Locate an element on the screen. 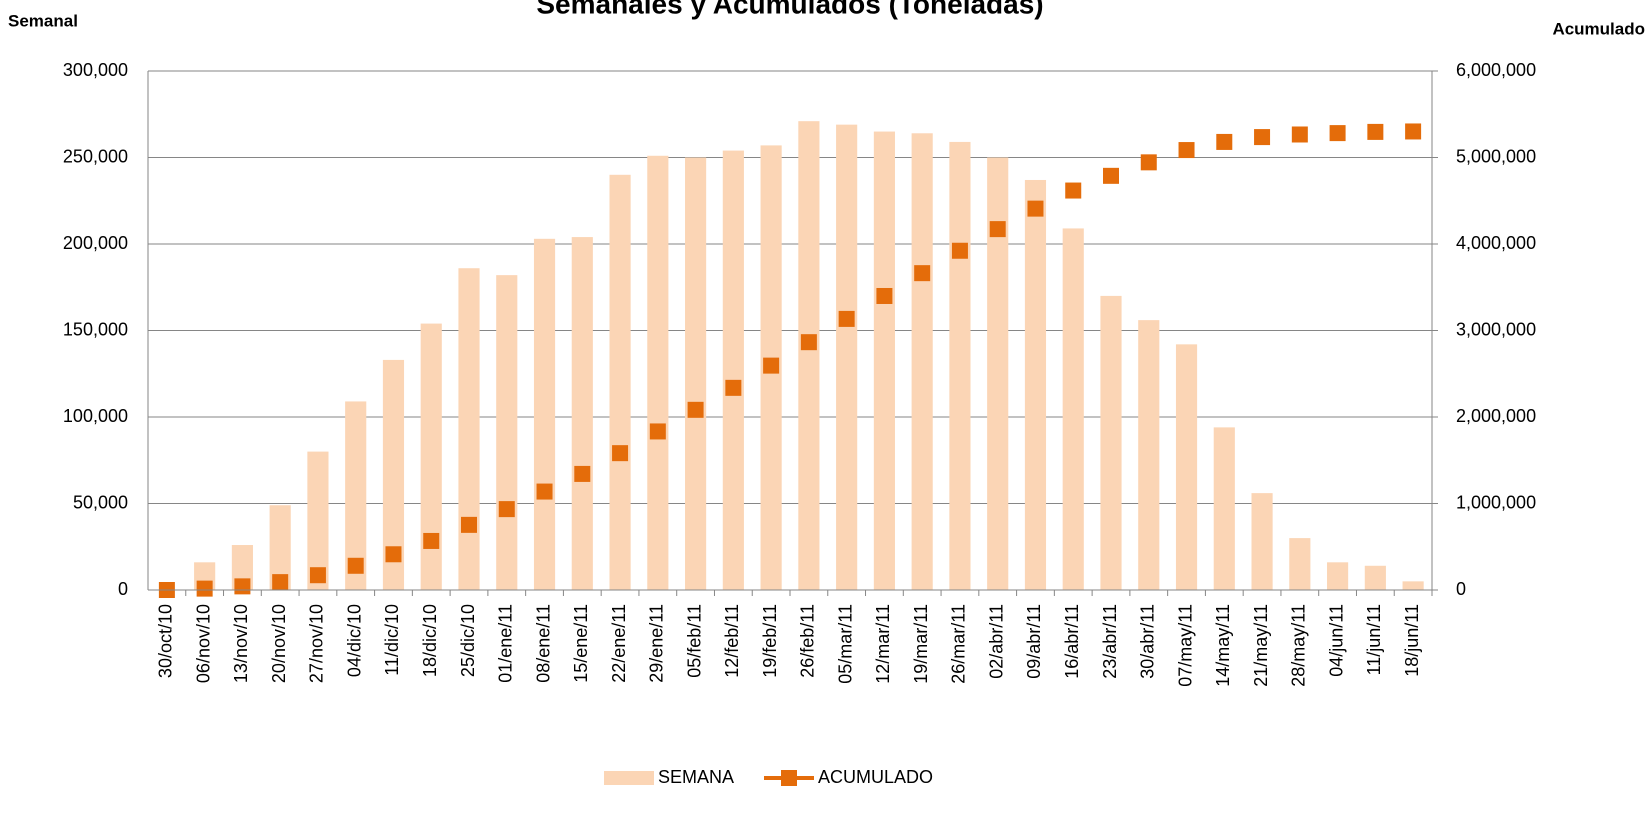 This screenshot has width=1649, height=831. y-tick-label: 50,000 is located at coordinates (100, 502).